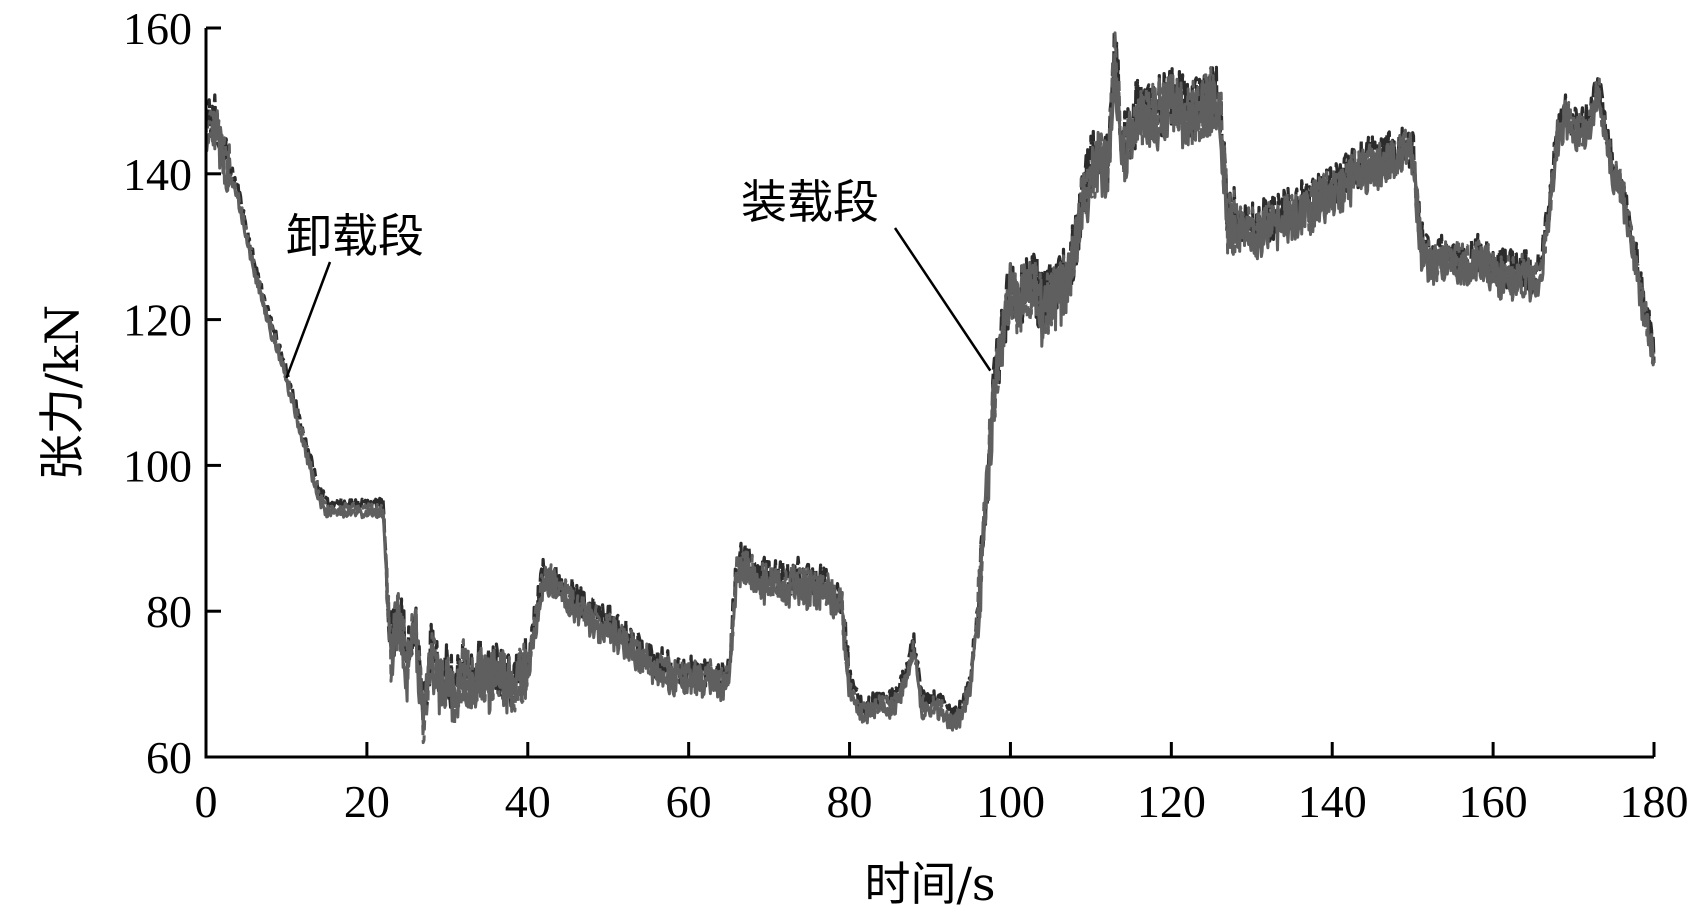 Image resolution: width=1703 pixels, height=919 pixels. Describe the element at coordinates (157, 174) in the screenshot. I see `y-tick-label: 140` at that location.